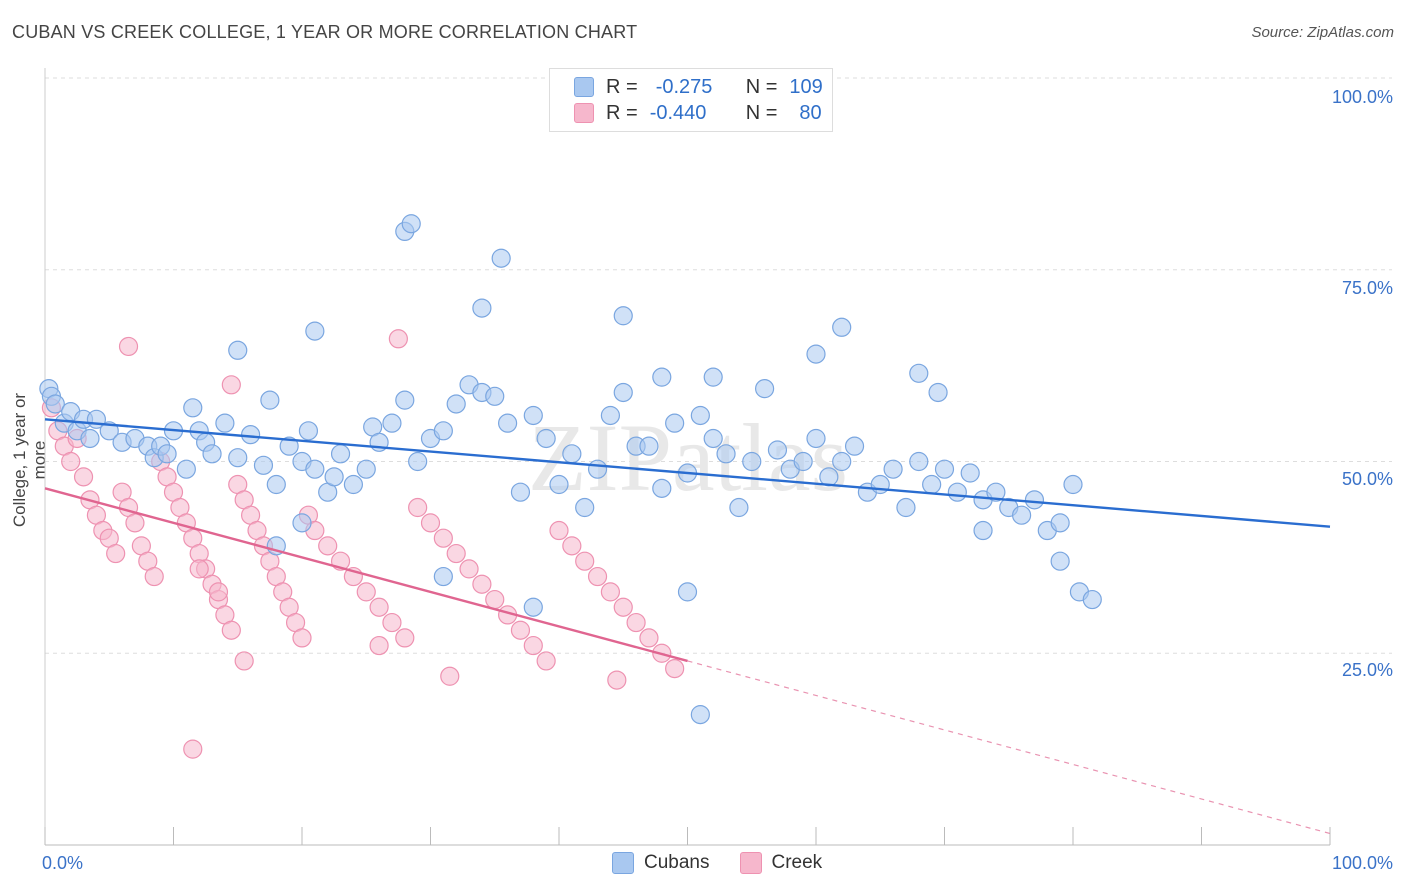 The height and width of the screenshot is (892, 1406). Describe the element at coordinates (622, 112) in the screenshot. I see `legend-r-label: R =` at that location.